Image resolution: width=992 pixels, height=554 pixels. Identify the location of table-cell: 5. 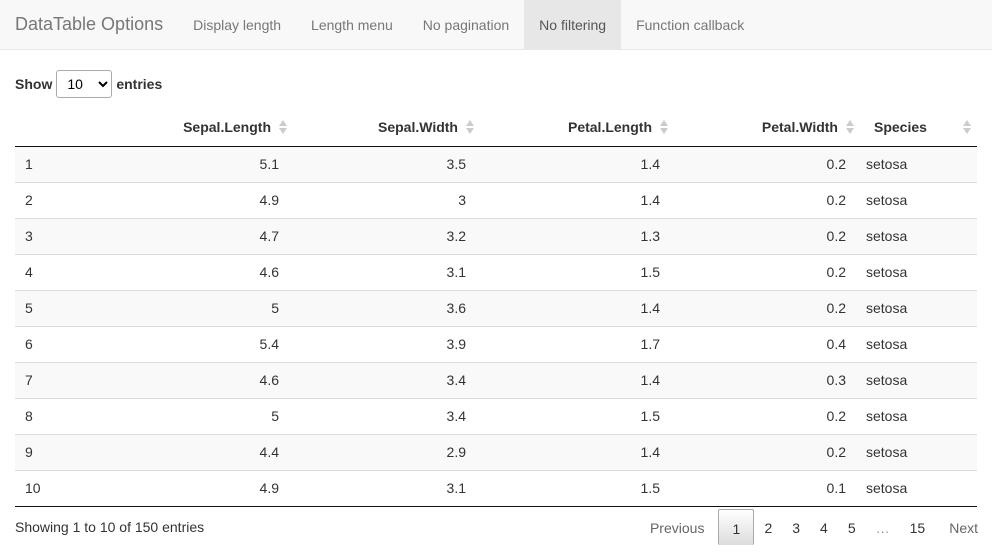
(87, 307).